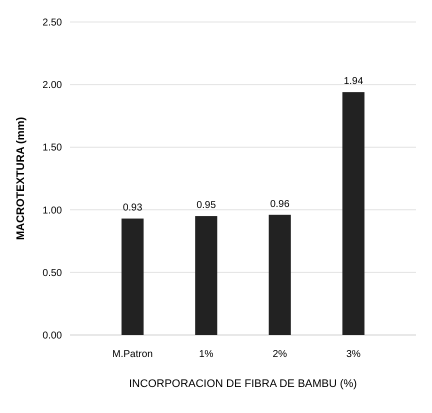 This screenshot has height=413, width=432. What do you see at coordinates (52, 336) in the screenshot?
I see `y-tick-label: 0.00` at bounding box center [52, 336].